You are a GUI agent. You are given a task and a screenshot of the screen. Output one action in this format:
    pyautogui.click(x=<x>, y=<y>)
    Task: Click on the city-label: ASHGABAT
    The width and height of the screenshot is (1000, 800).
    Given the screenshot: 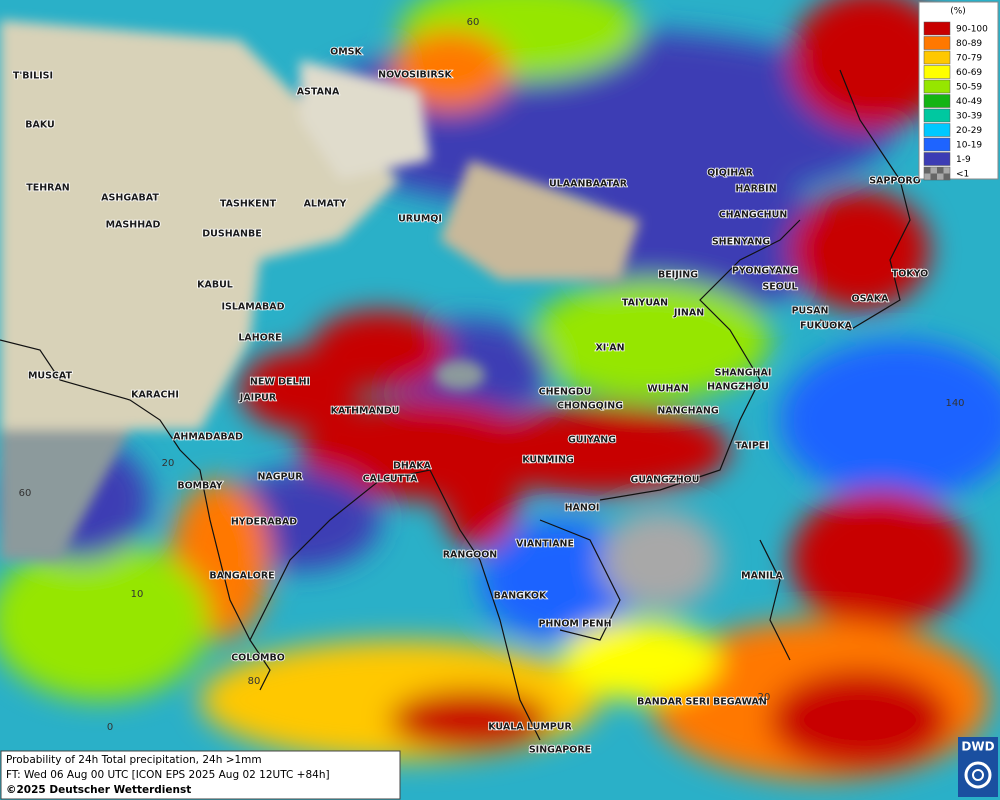 What is the action you would take?
    pyautogui.click(x=130, y=198)
    